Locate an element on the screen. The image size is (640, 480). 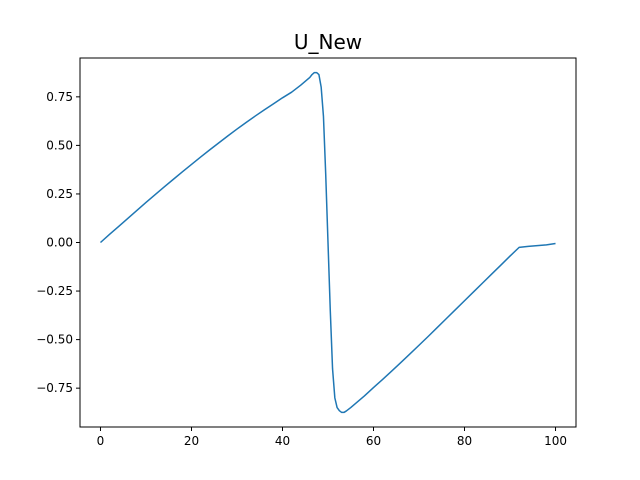
x-tick-label: 60 is located at coordinates (373, 441).